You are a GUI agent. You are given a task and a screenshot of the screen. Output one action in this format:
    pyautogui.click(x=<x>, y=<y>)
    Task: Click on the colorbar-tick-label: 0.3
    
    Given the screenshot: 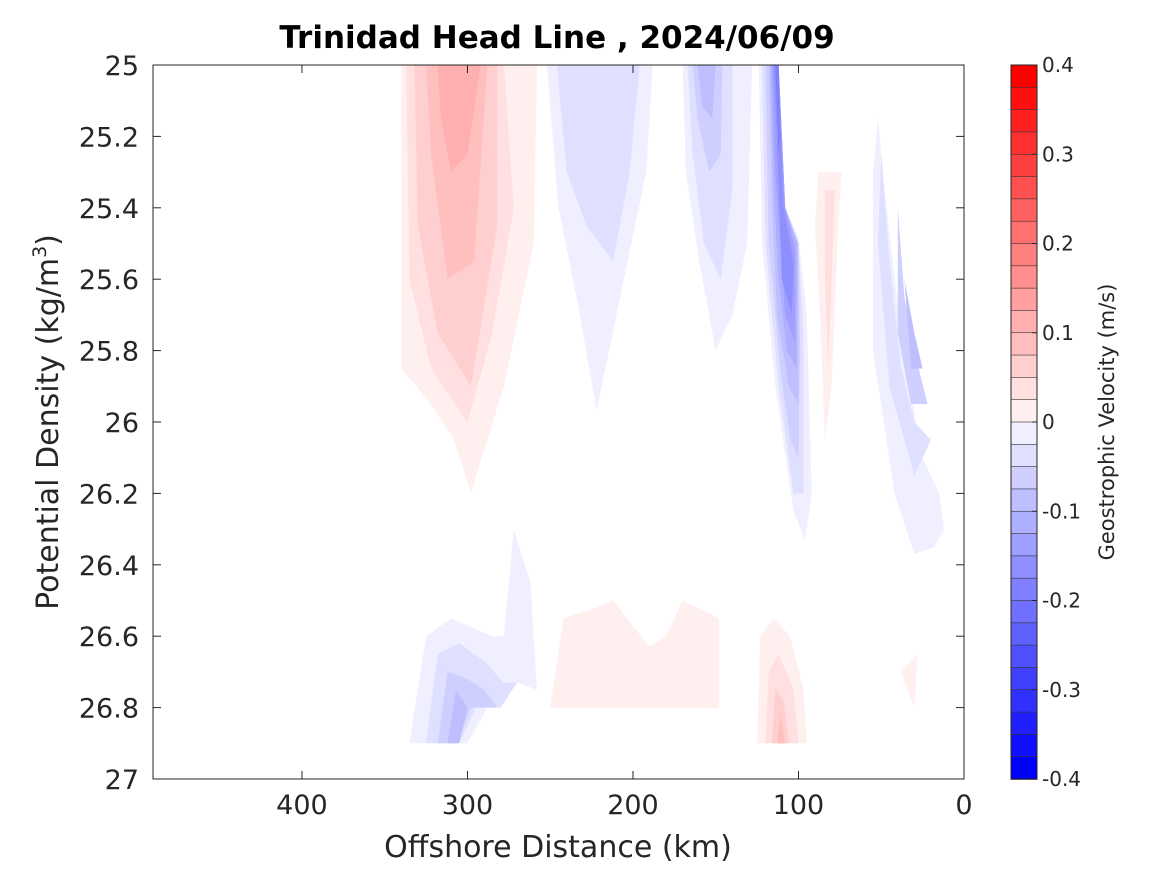 What is the action you would take?
    pyautogui.click(x=1058, y=154)
    